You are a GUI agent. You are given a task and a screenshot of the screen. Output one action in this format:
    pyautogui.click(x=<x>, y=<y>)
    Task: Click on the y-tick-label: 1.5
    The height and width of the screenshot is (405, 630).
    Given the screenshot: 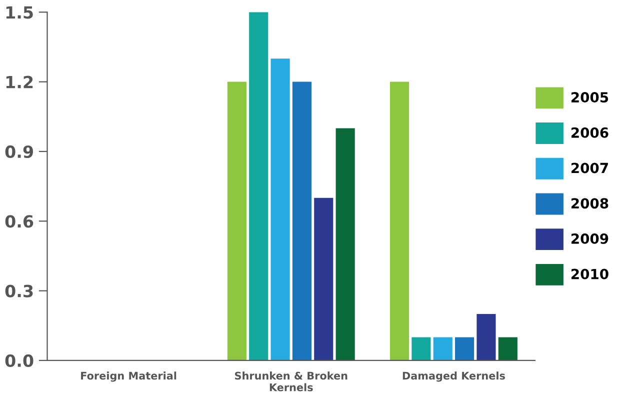 What is the action you would take?
    pyautogui.click(x=19, y=12)
    